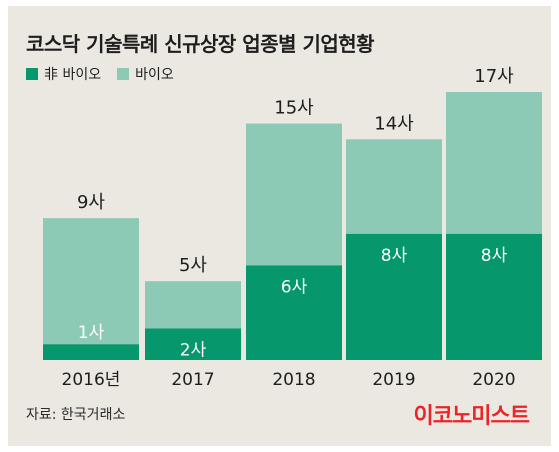 This screenshot has height=452, width=559. Describe the element at coordinates (154, 75) in the screenshot. I see `legend-label-bio: 바이오` at that location.